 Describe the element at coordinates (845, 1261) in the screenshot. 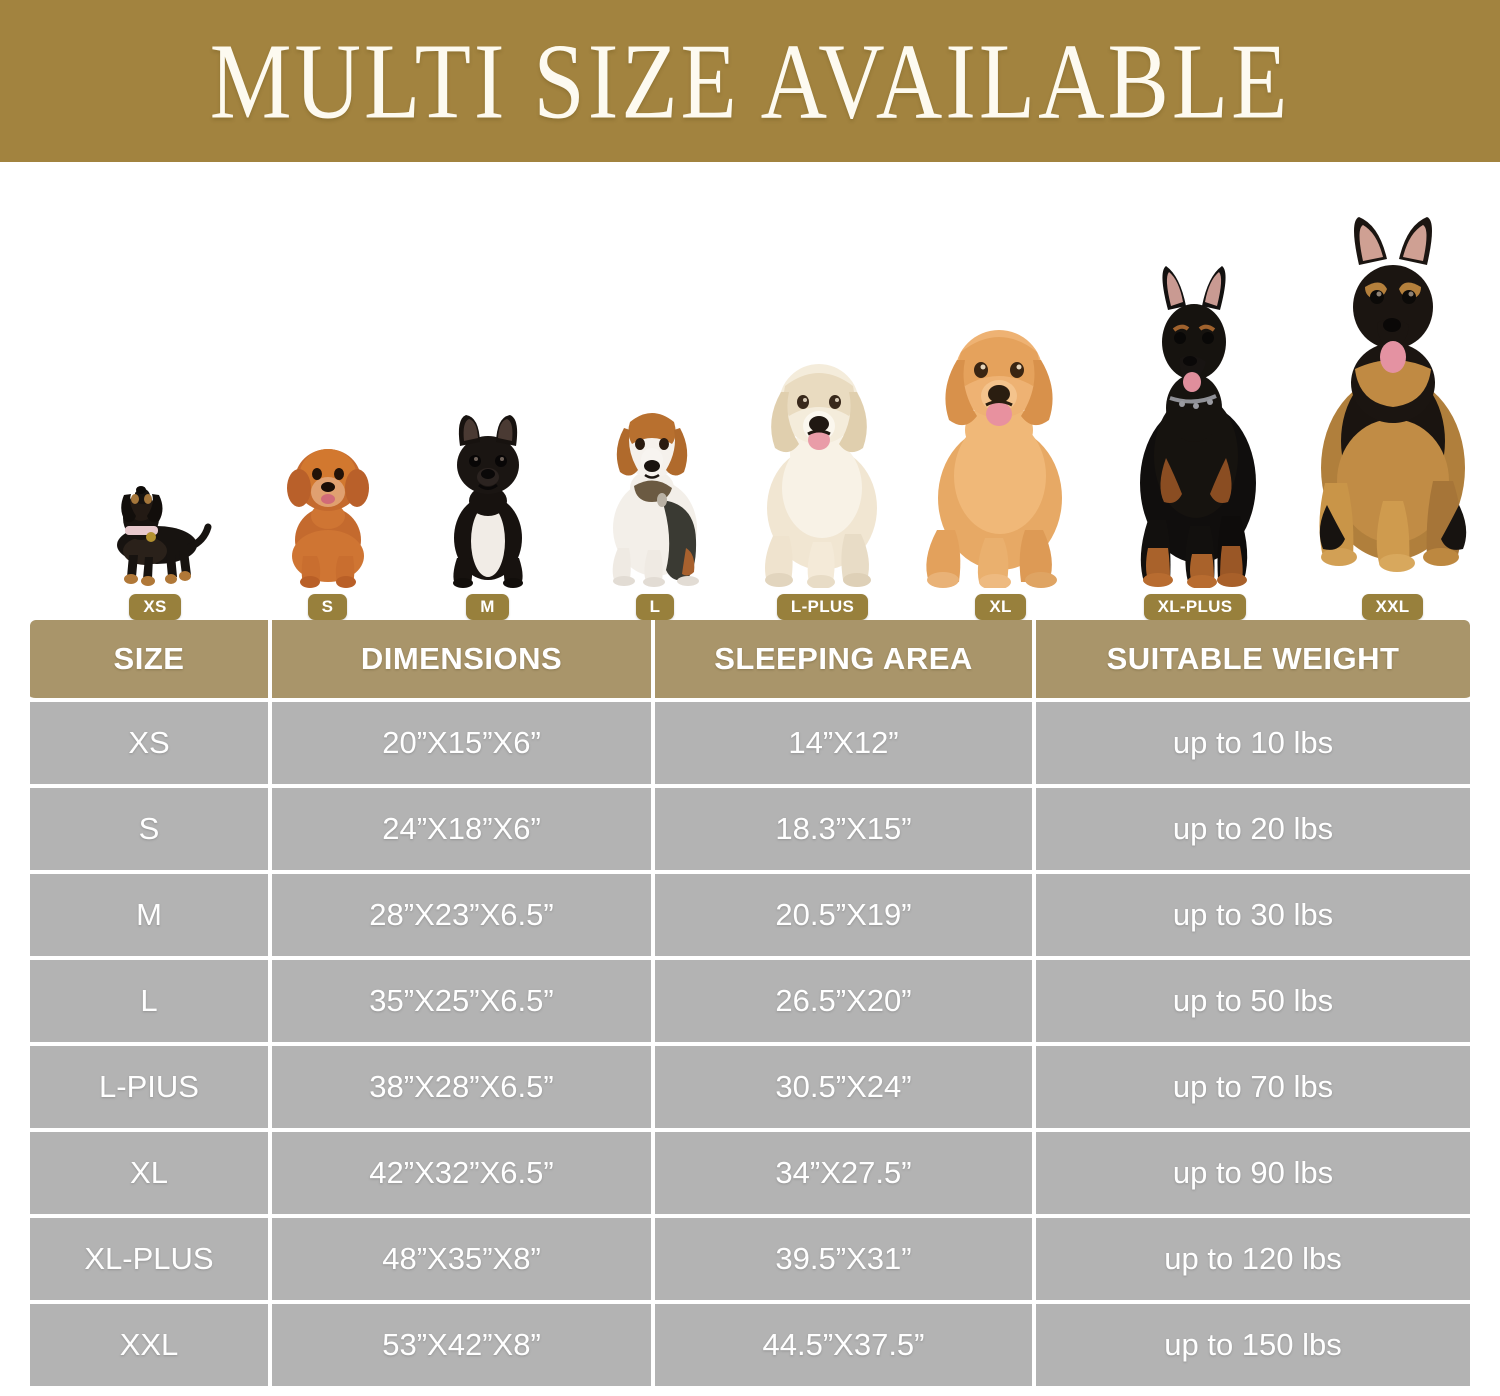

I see `cell-sleeping-area: 39.5”X31”` at that location.